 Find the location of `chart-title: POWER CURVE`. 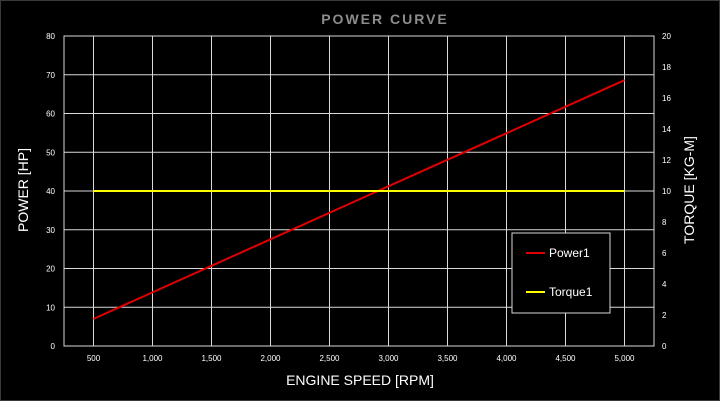

chart-title: POWER CURVE is located at coordinates (385, 19).